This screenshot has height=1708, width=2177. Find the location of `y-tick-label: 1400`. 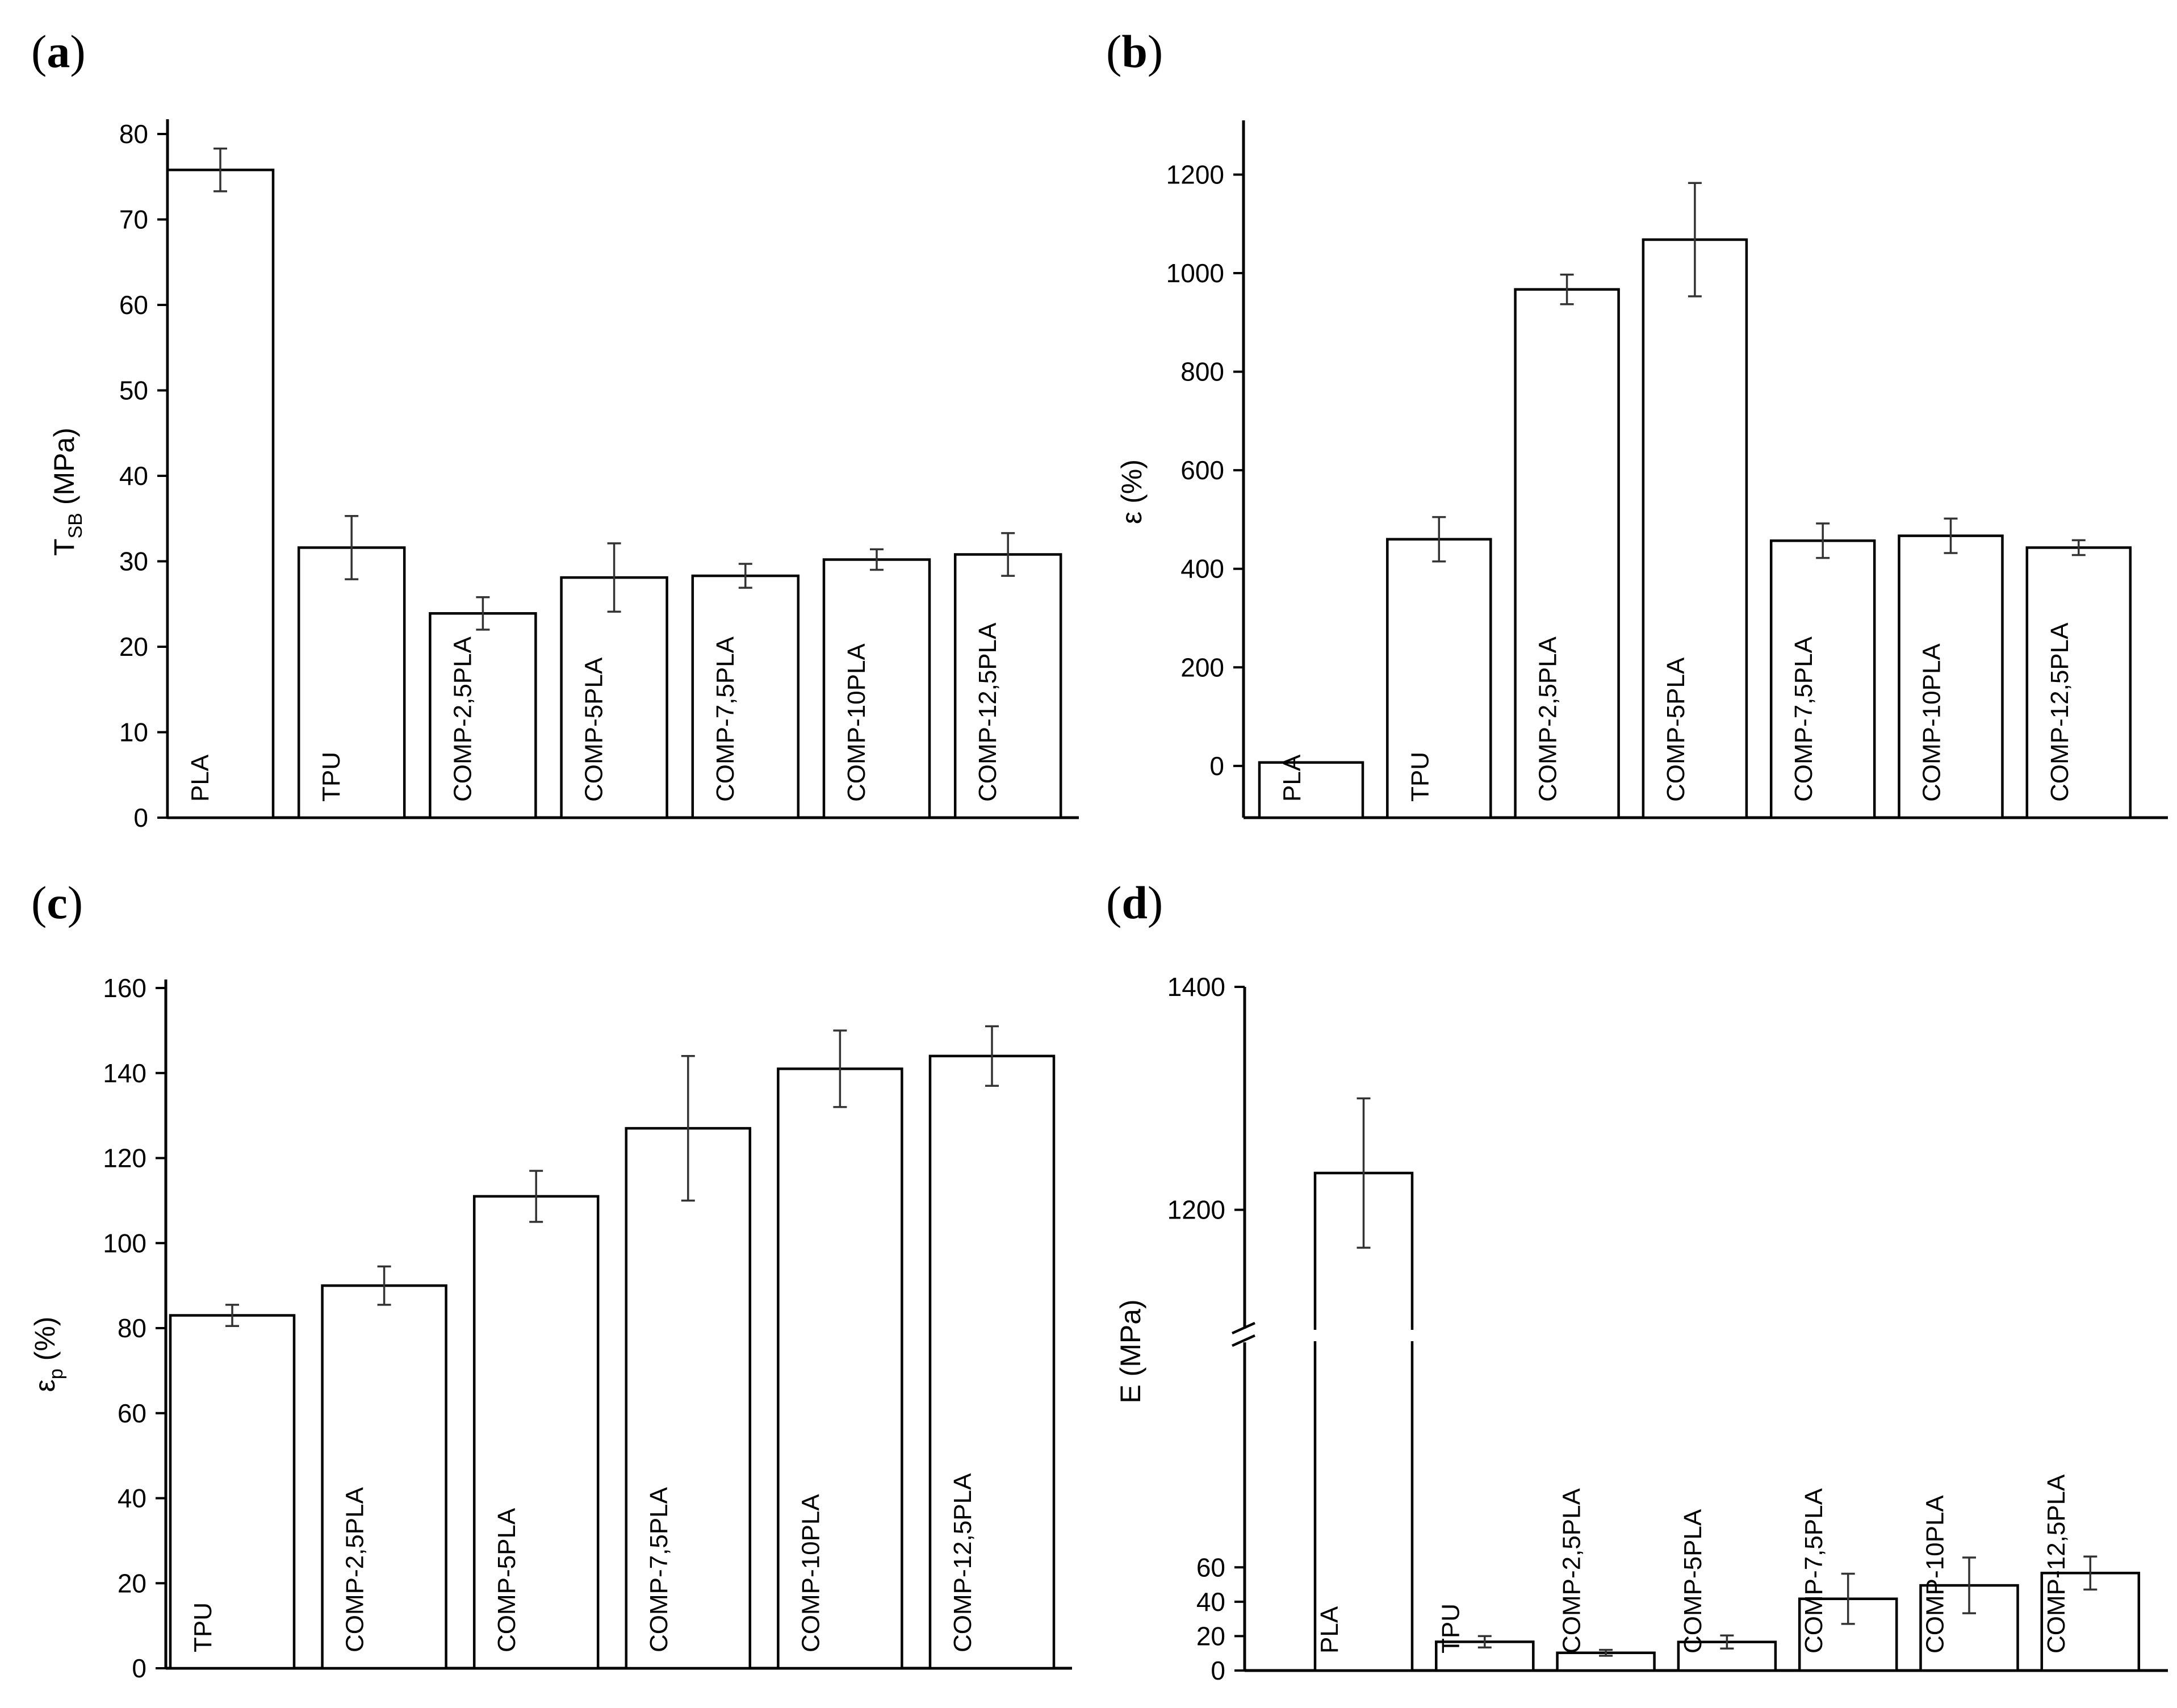

y-tick-label: 1400 is located at coordinates (1196, 987).